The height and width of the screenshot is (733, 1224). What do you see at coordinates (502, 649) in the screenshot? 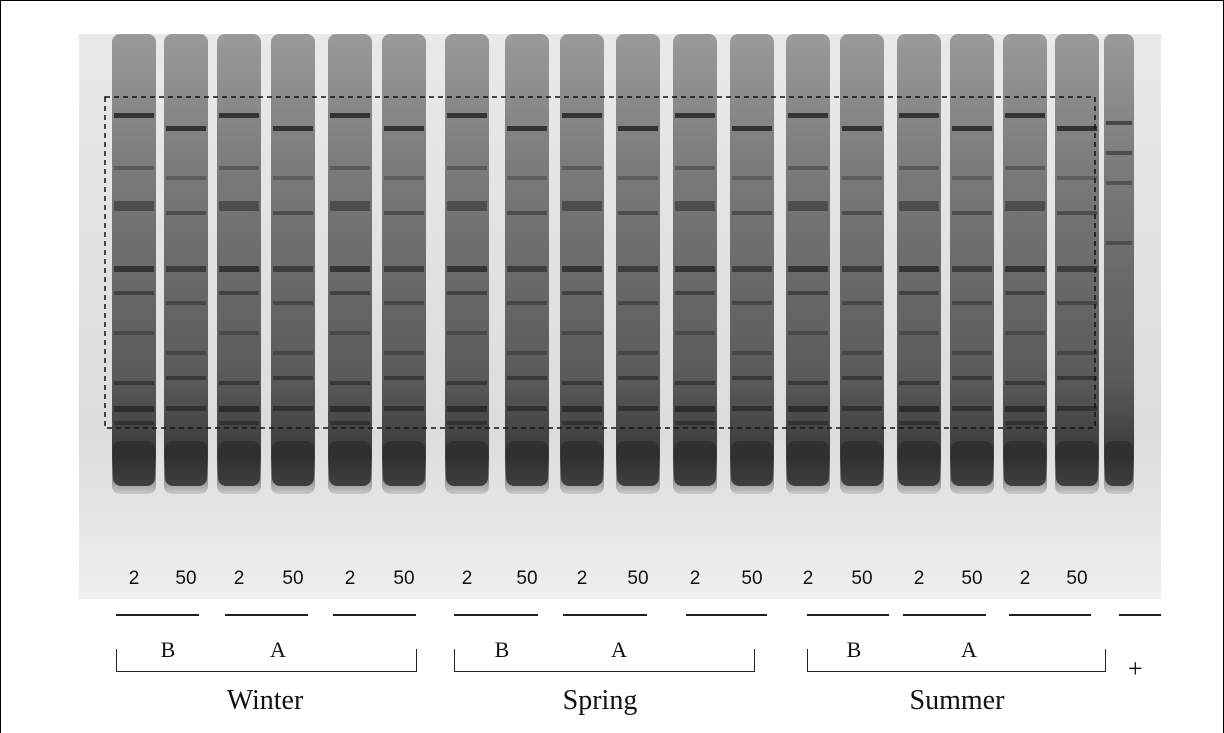
I see `spring-b-label: B` at bounding box center [502, 649].